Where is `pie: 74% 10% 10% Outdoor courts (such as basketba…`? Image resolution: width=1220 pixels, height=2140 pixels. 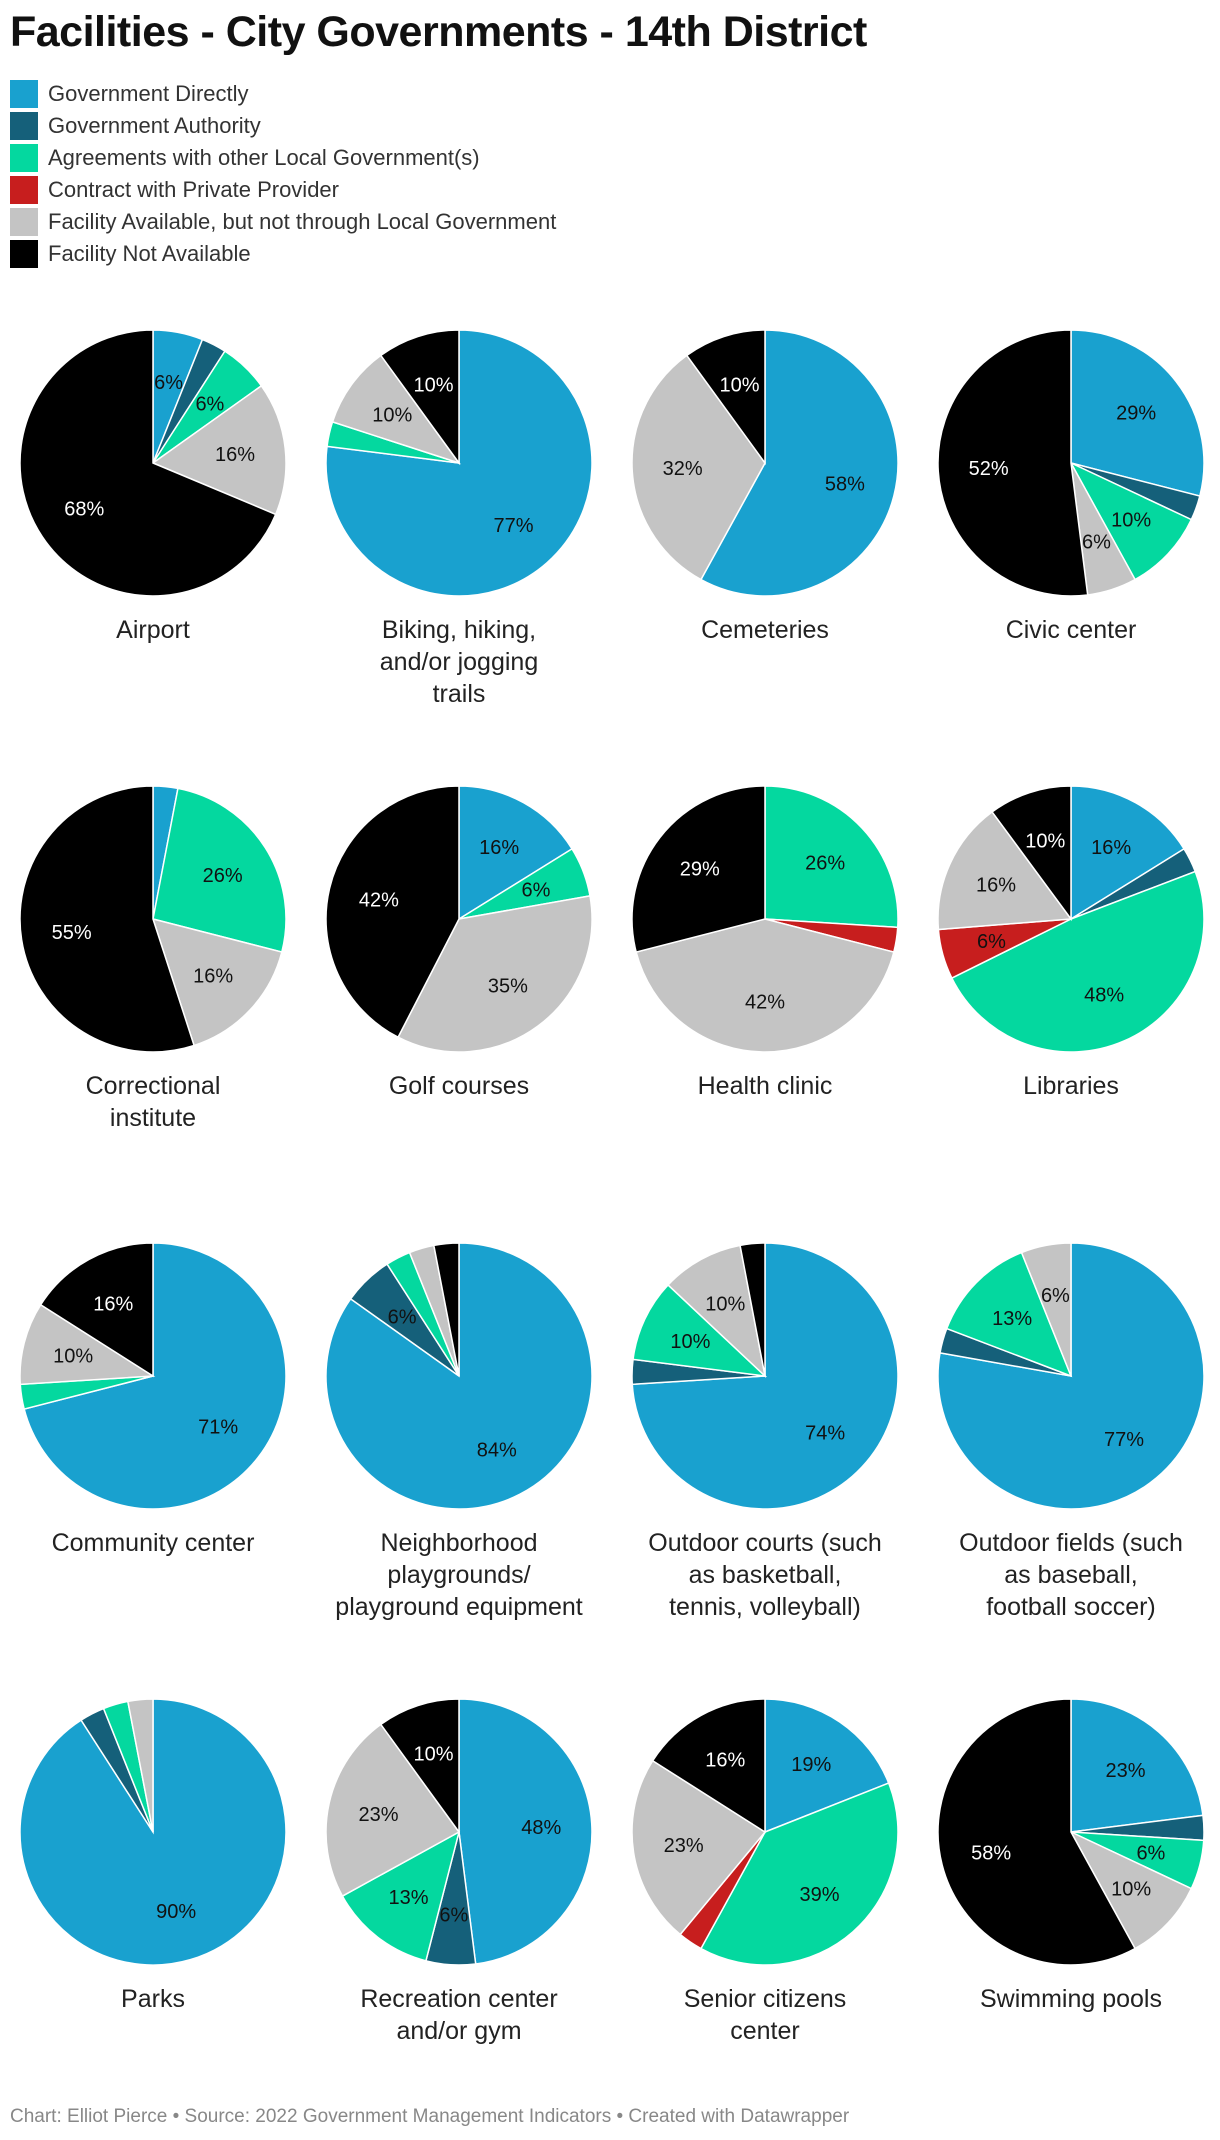 pie: 74% 10% 10% Outdoor courts (such as basketba… is located at coordinates (765, 1431).